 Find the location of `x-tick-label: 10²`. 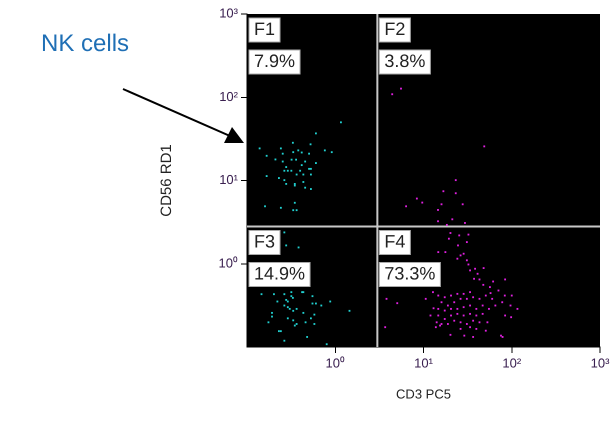

x-tick-label: 10² is located at coordinates (512, 362).